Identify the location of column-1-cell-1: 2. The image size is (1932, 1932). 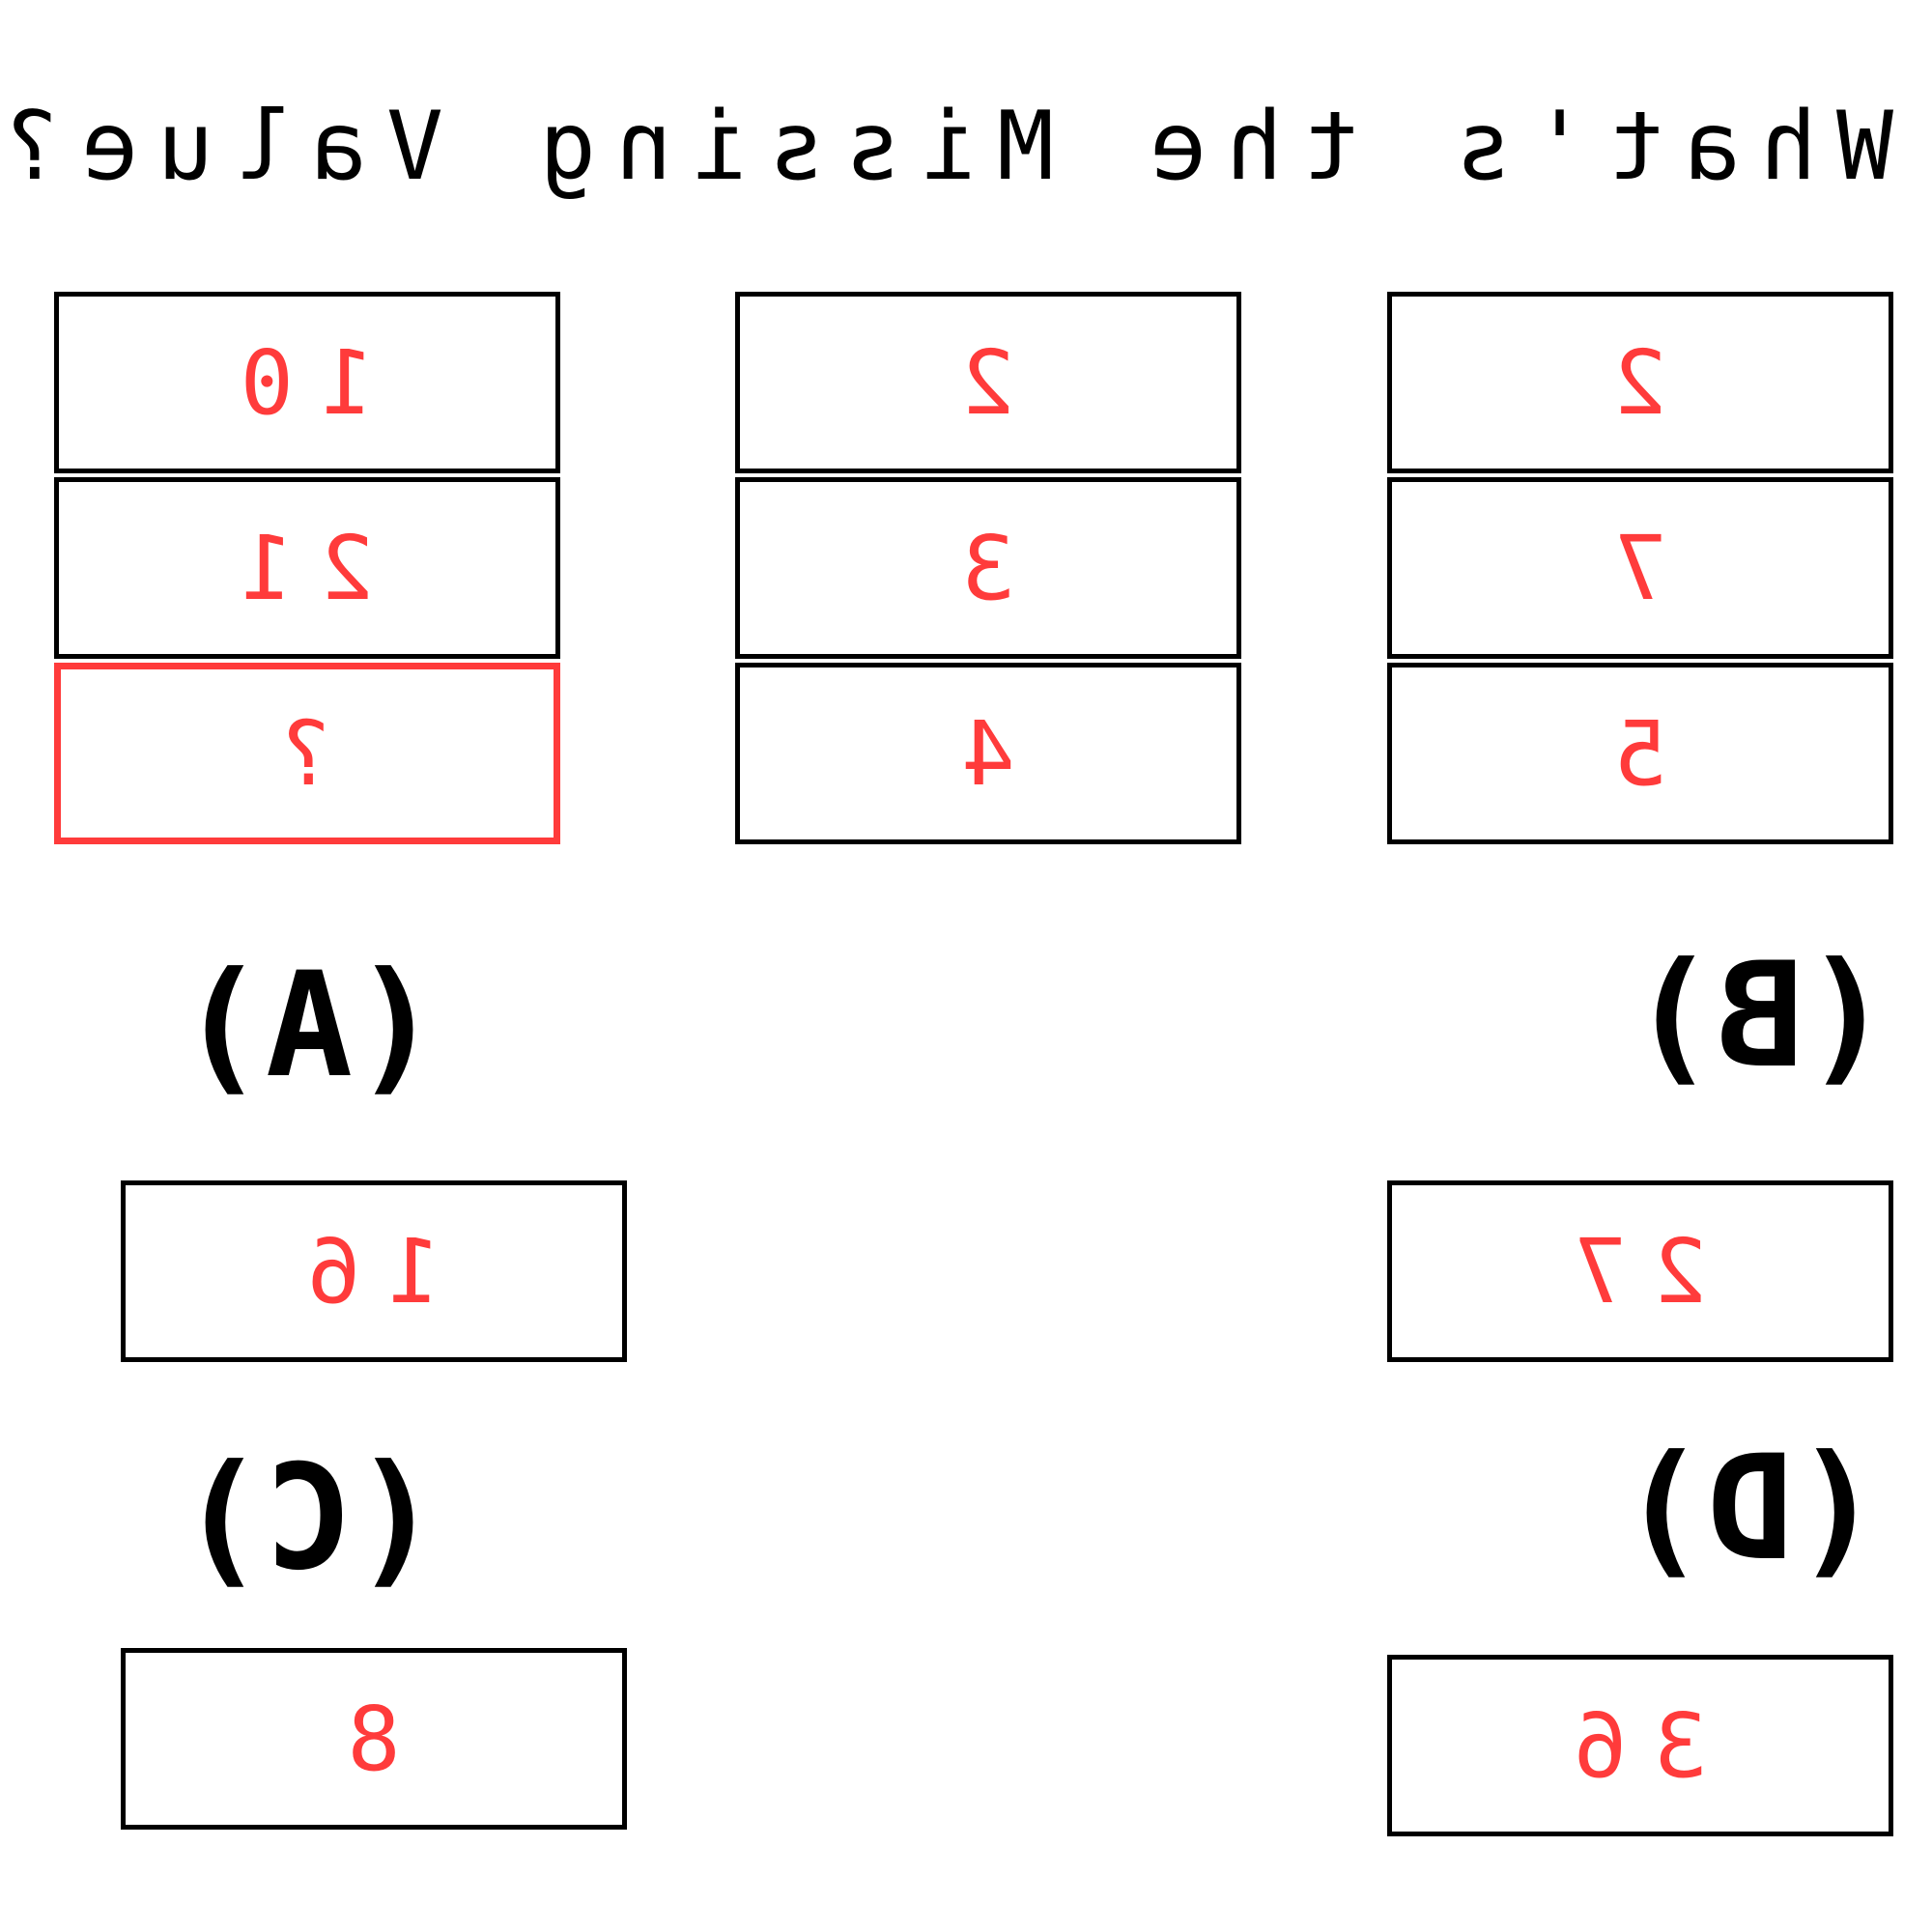
(1640, 382).